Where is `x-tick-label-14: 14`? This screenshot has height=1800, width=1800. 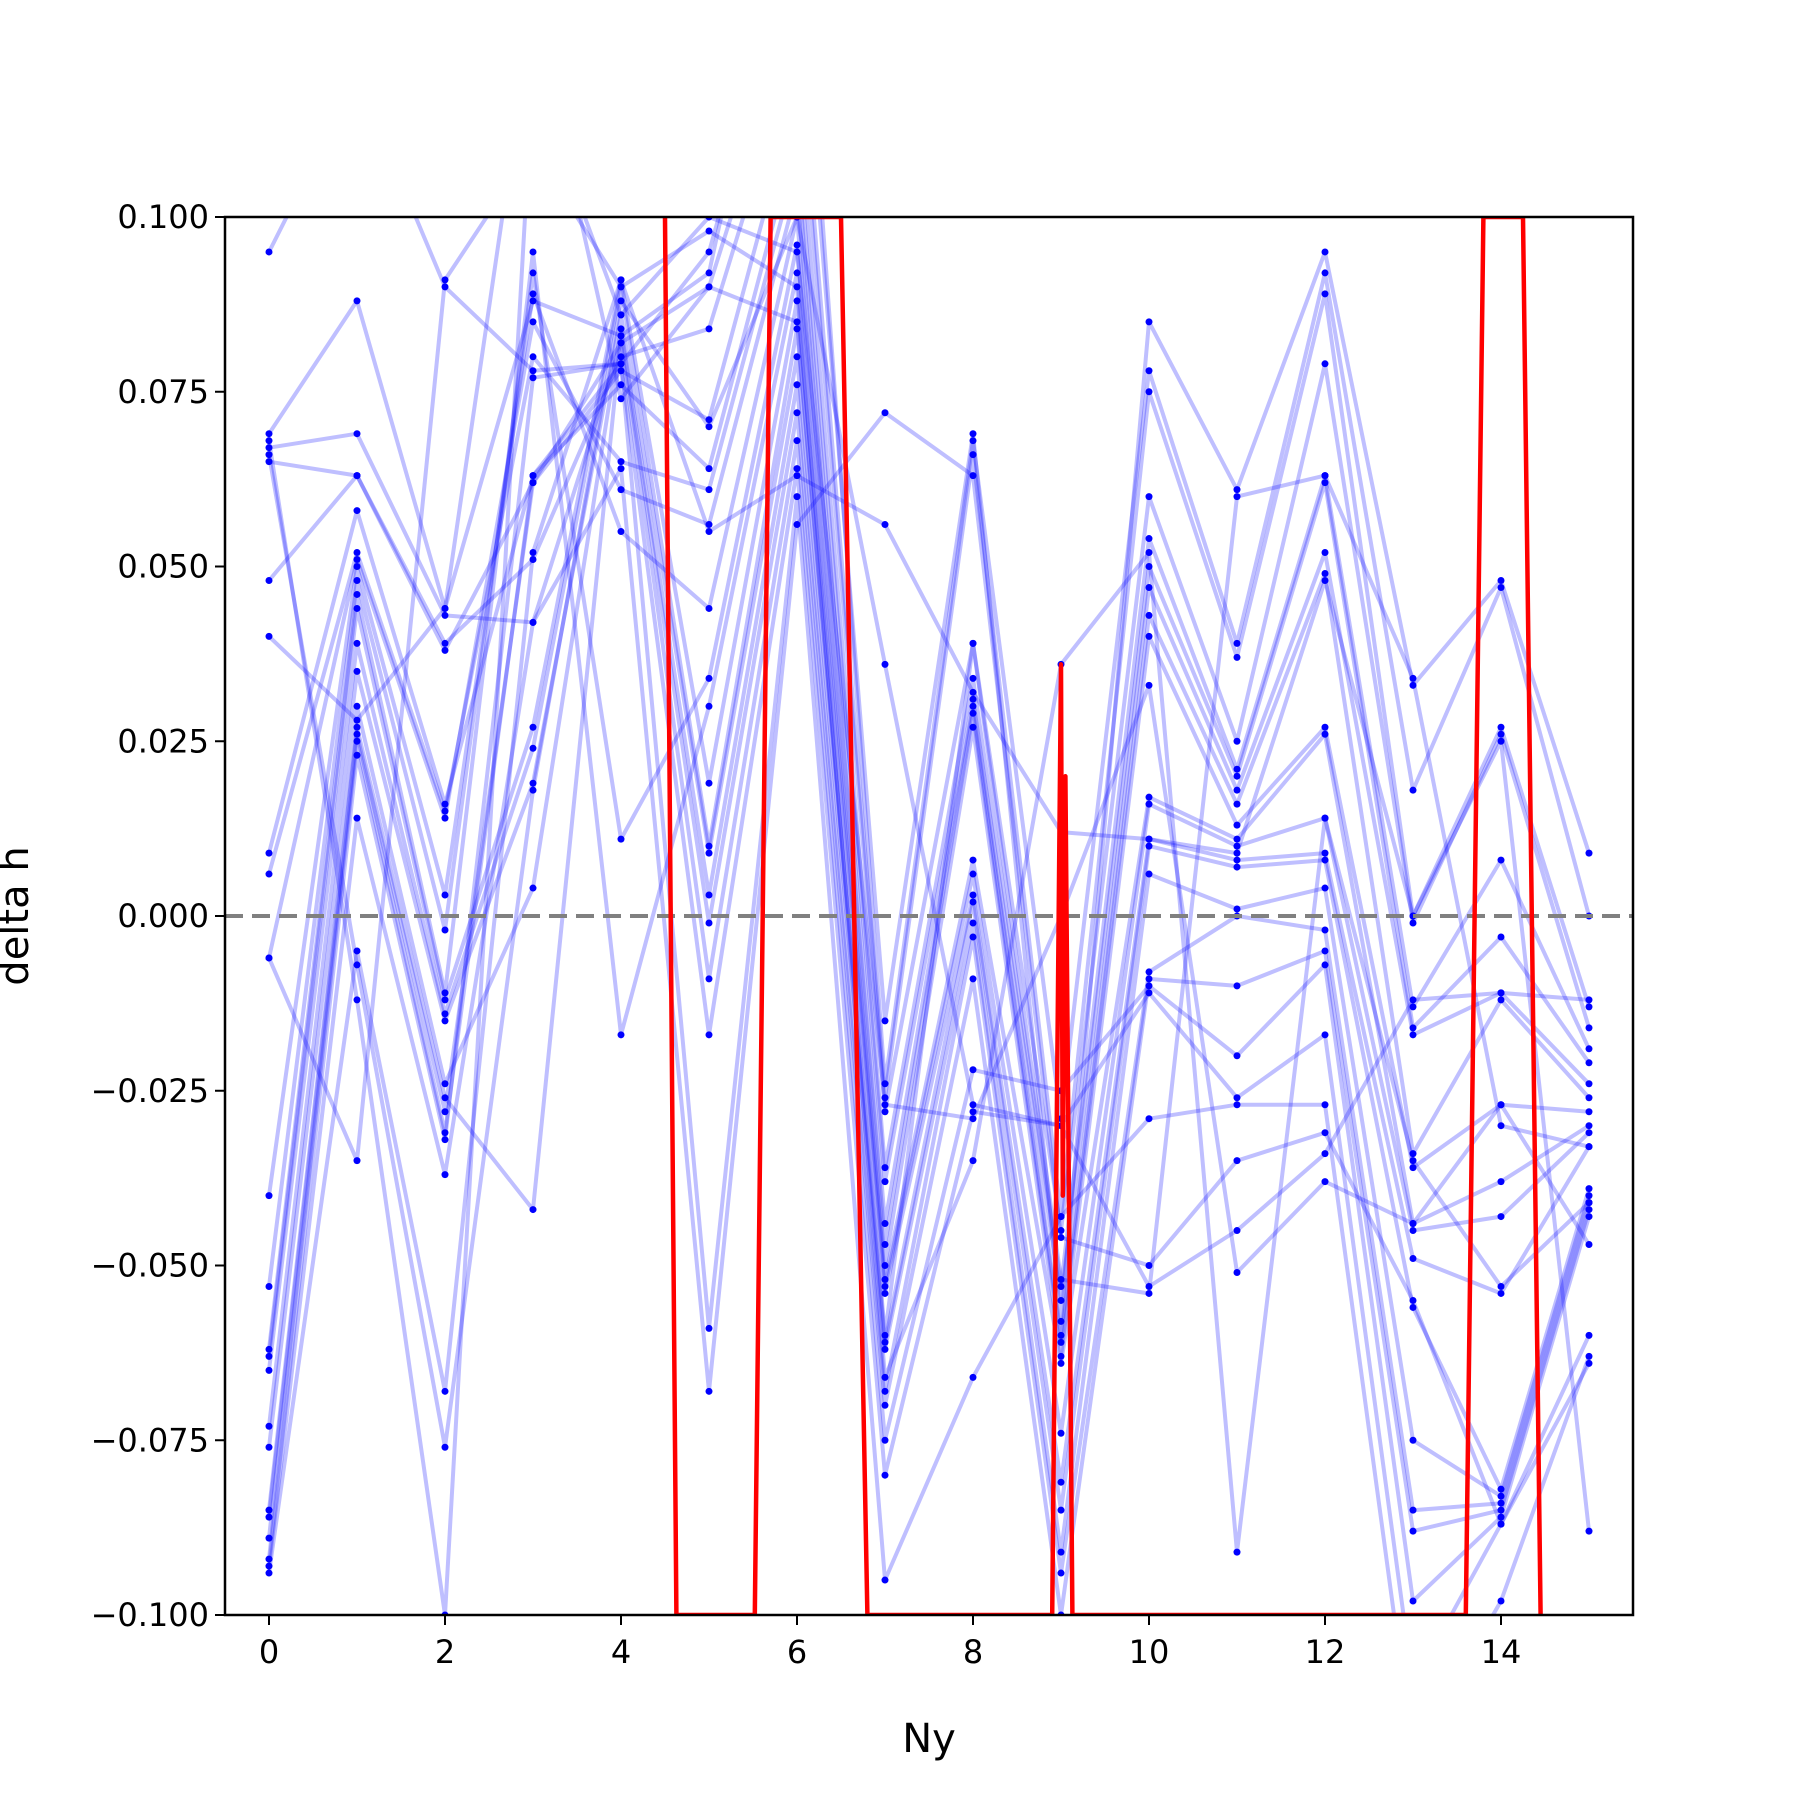 x-tick-label-14: 14 is located at coordinates (1501, 1652).